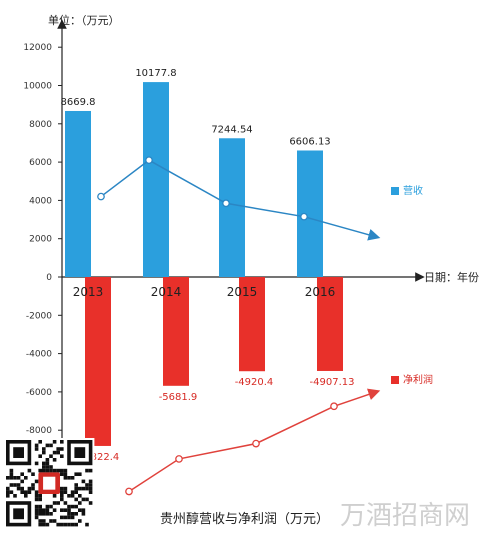 Image resolution: width=493 pixels, height=536 pixels. Describe the element at coordinates (451, 277) in the screenshot. I see `x-axis-title: 日期：年份` at that location.